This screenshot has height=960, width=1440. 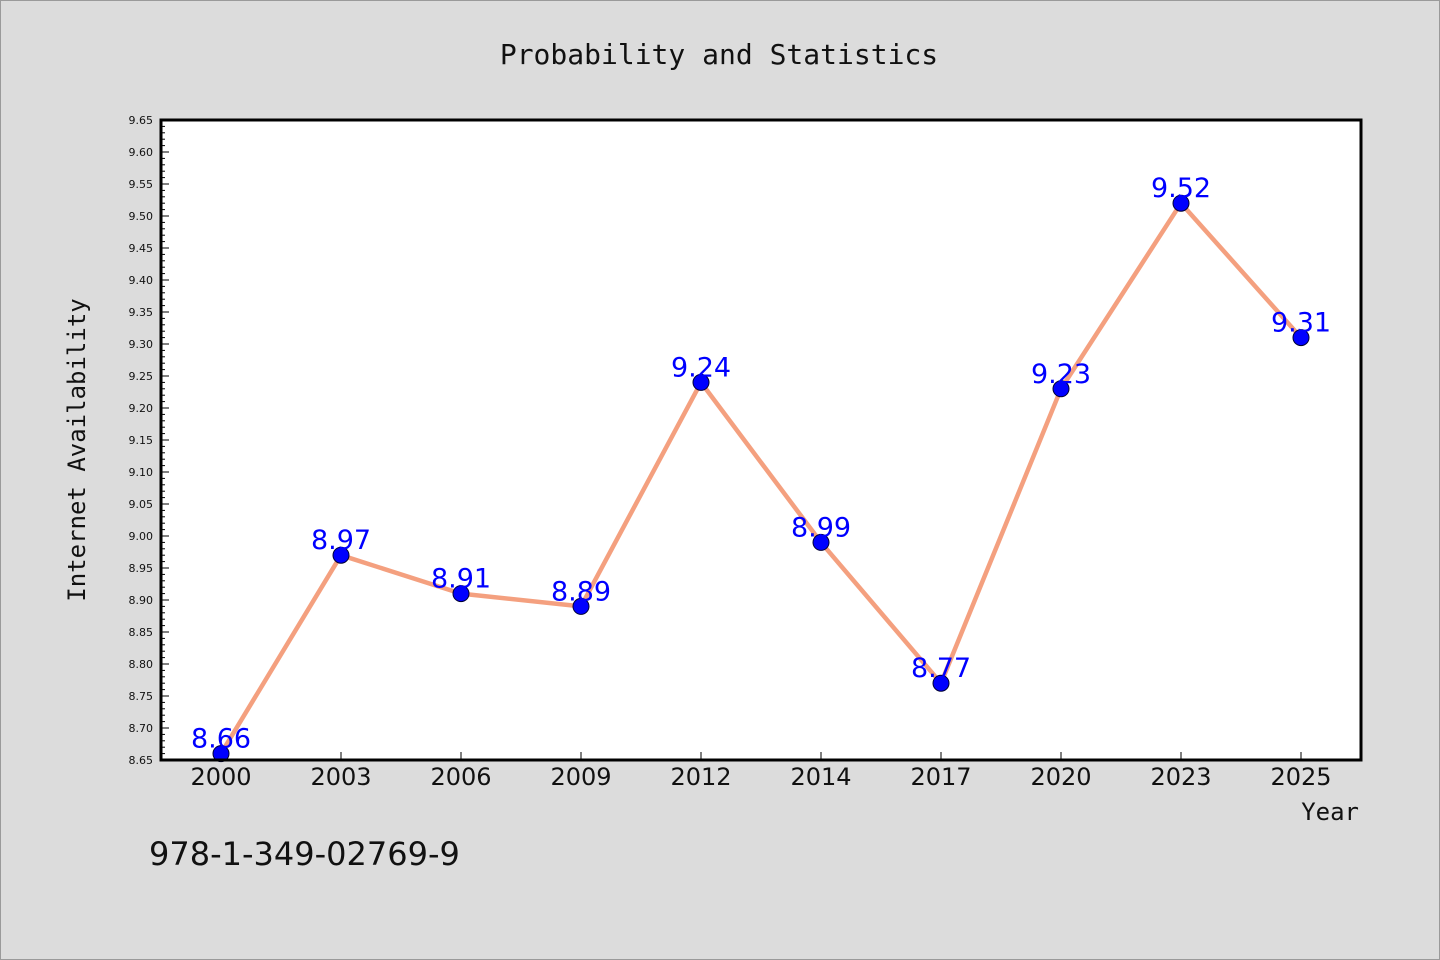 What do you see at coordinates (141, 152) in the screenshot?
I see `y-tick-label: 9.60` at bounding box center [141, 152].